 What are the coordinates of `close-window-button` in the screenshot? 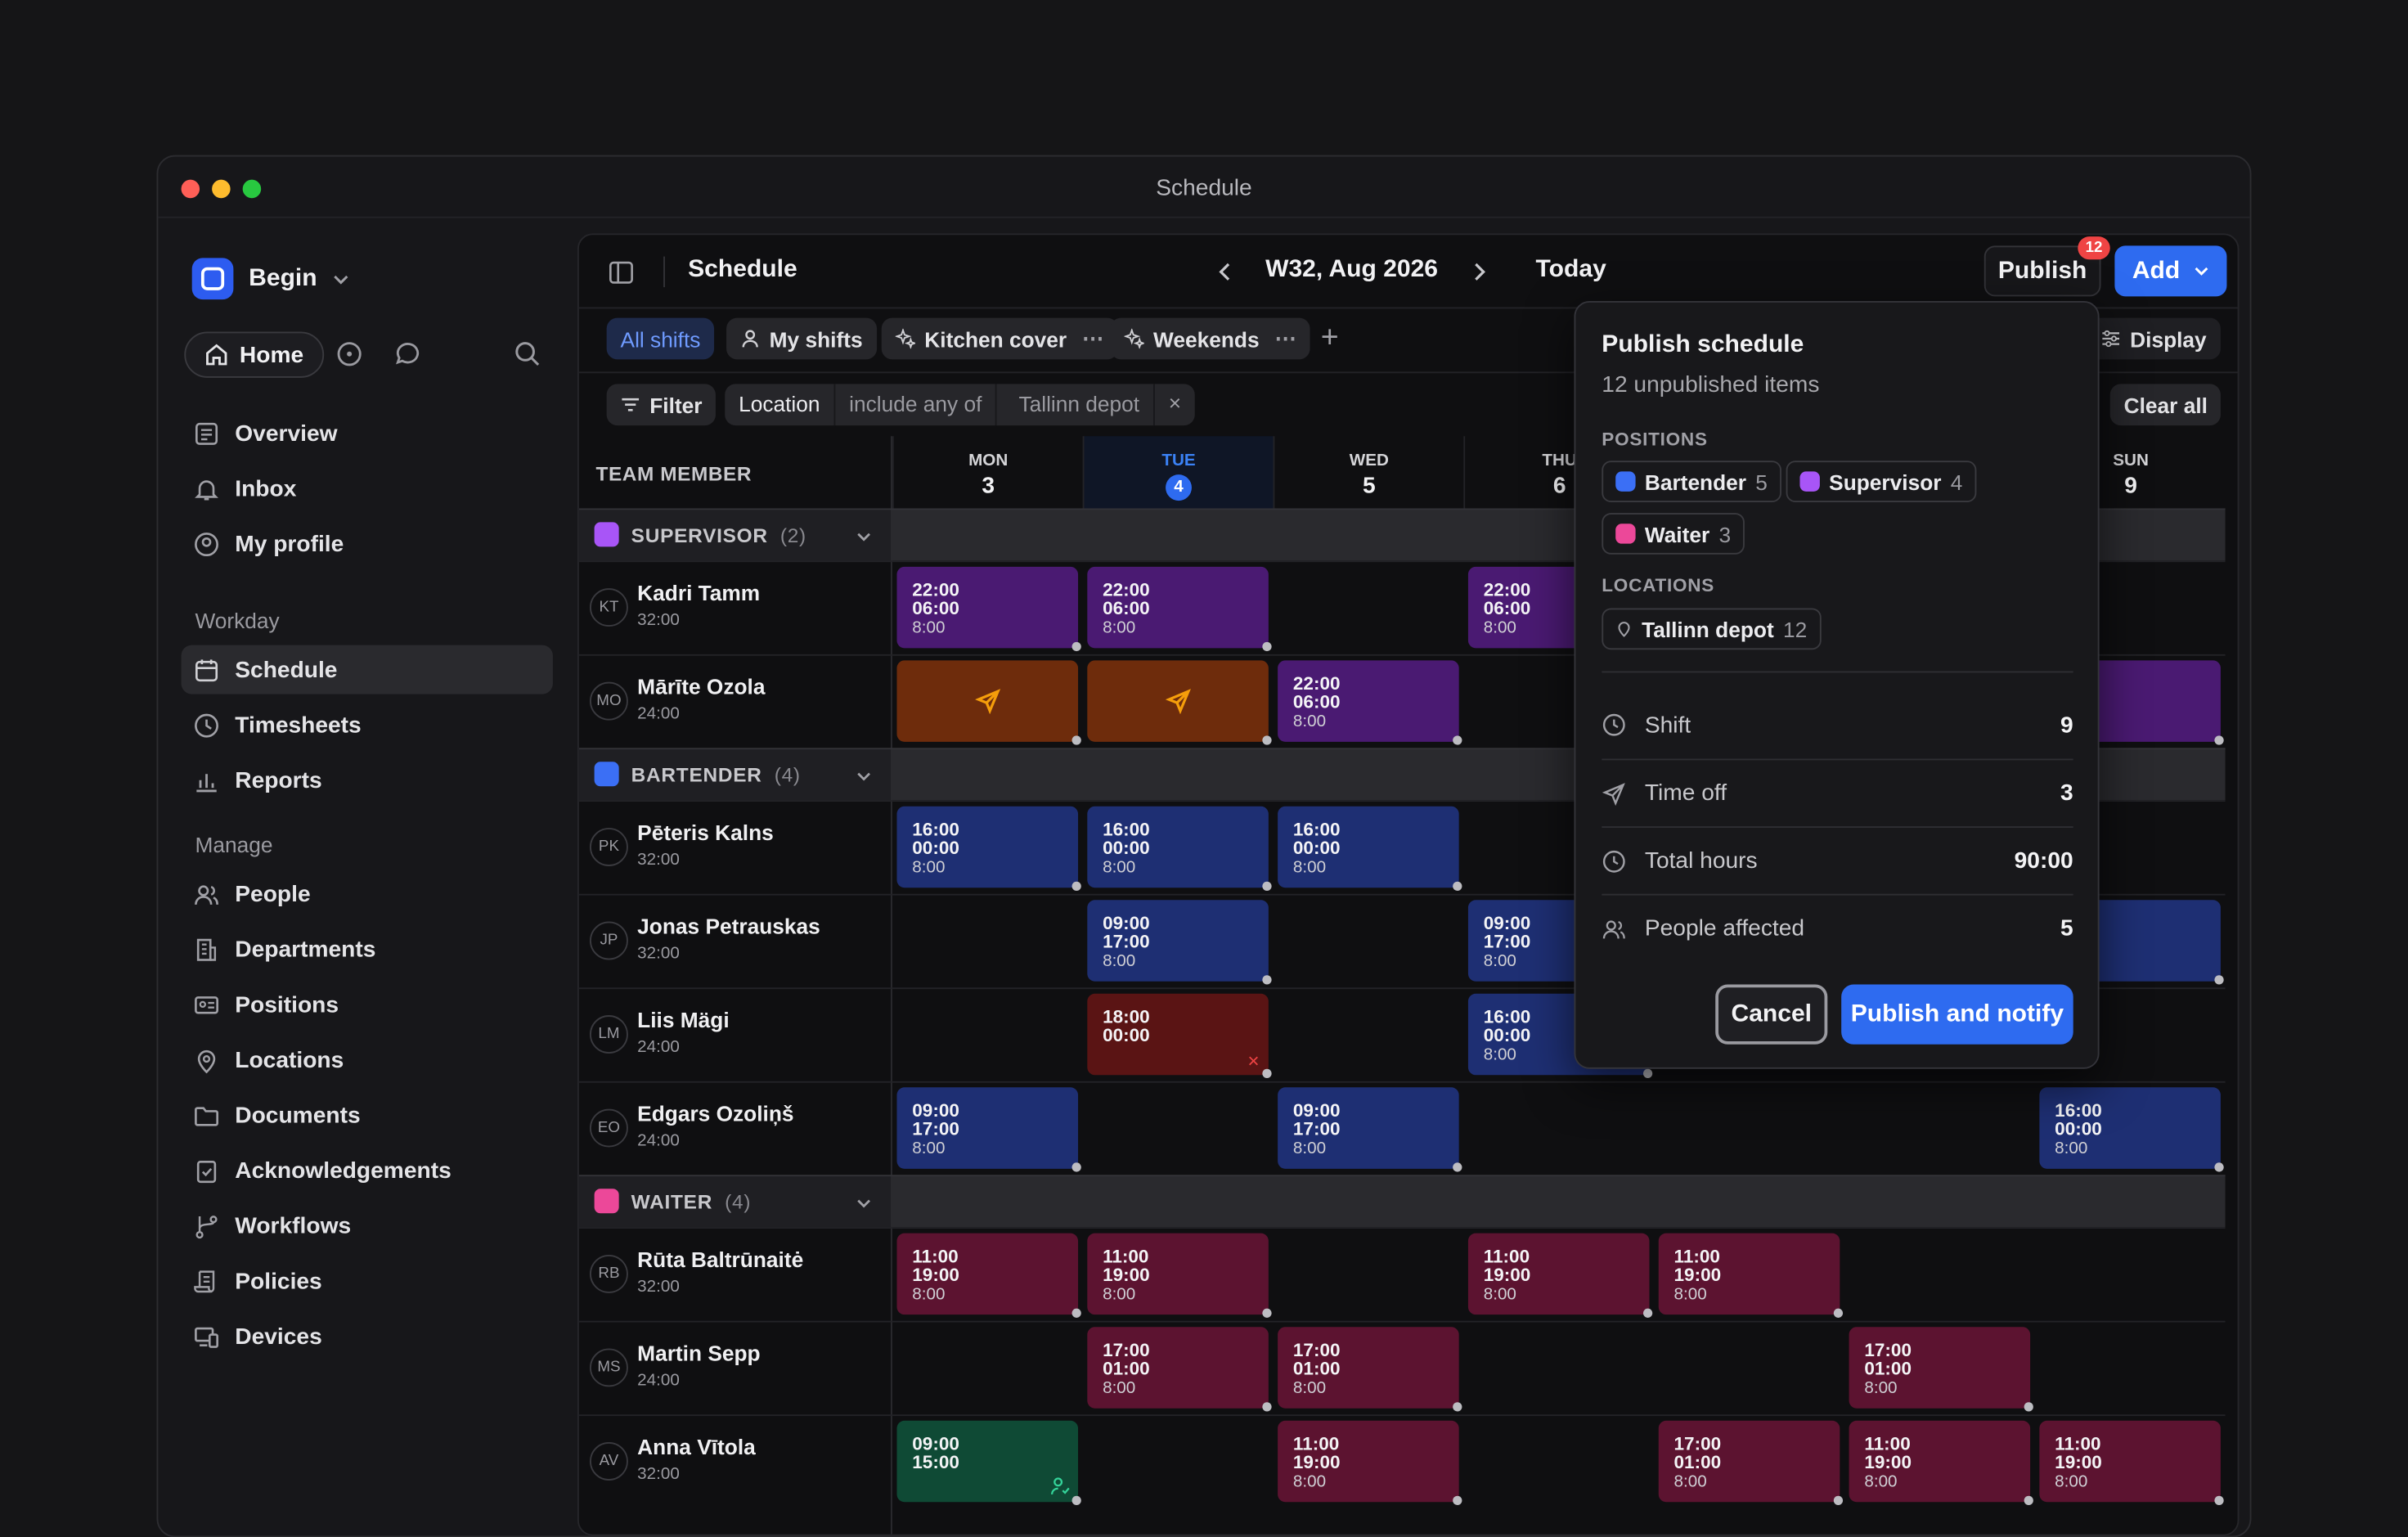 It's located at (190, 189).